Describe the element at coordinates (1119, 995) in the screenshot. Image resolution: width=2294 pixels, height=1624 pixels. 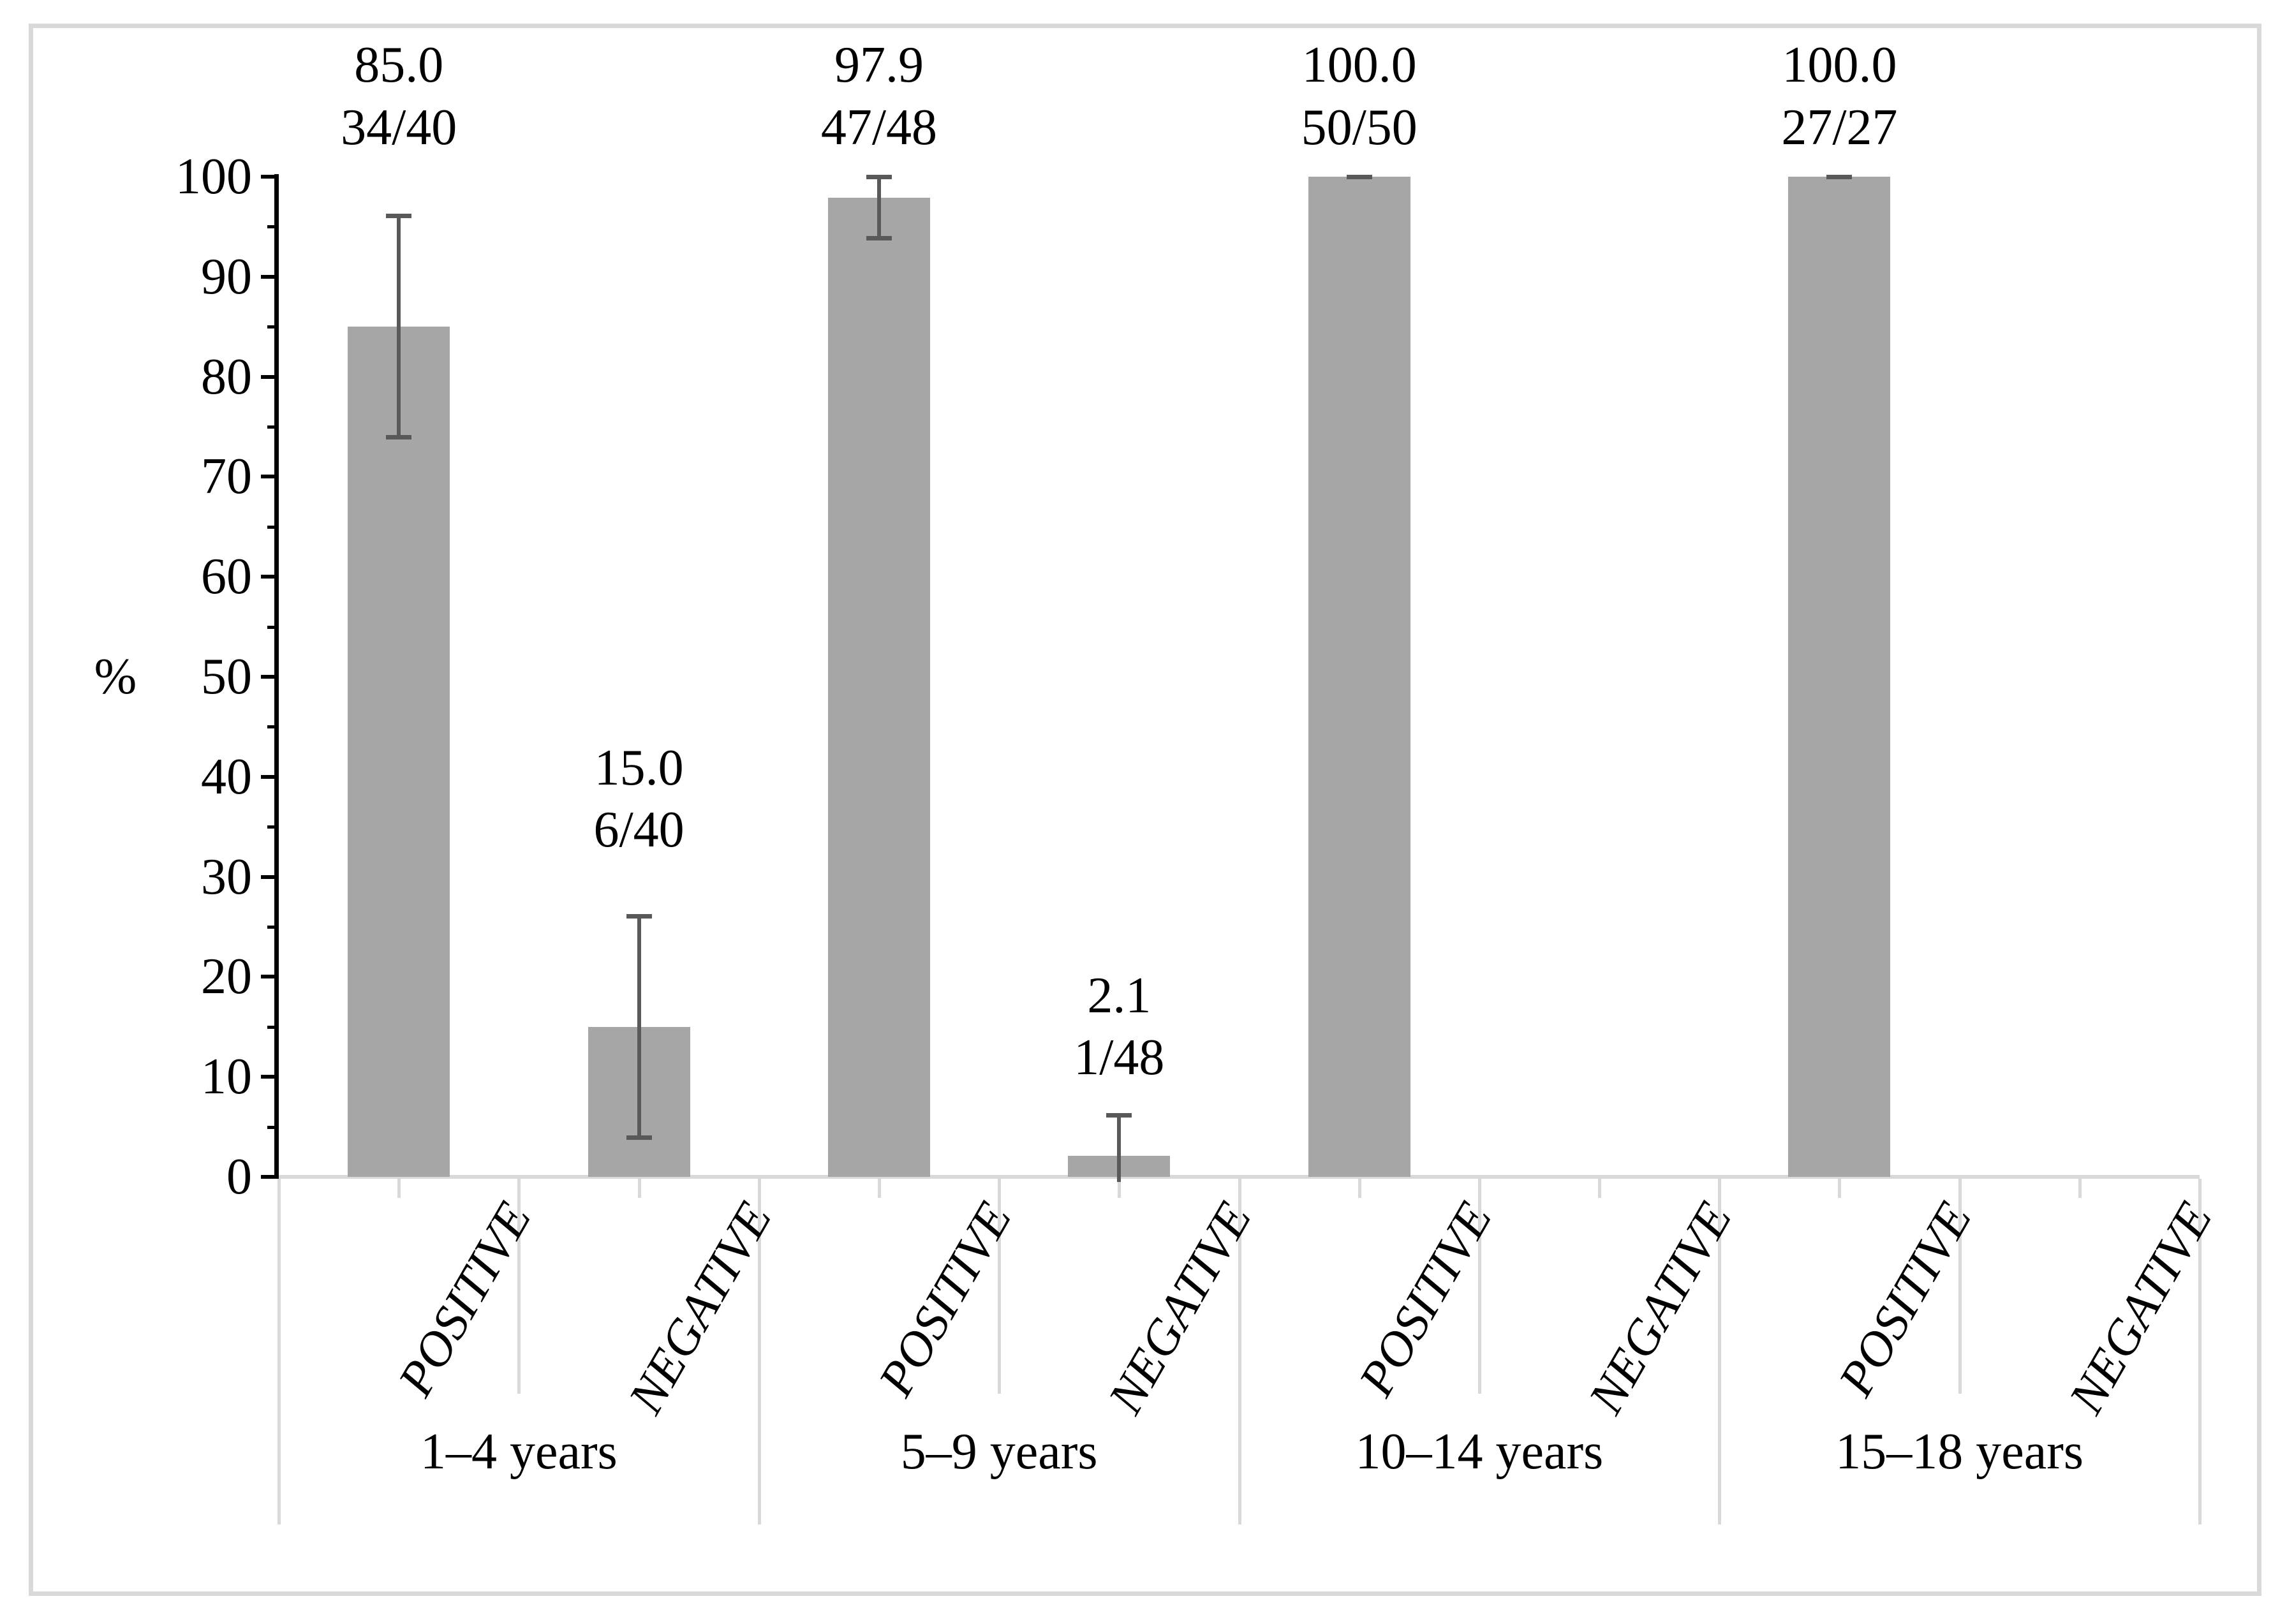
I see `data-label-value: 2.1` at that location.